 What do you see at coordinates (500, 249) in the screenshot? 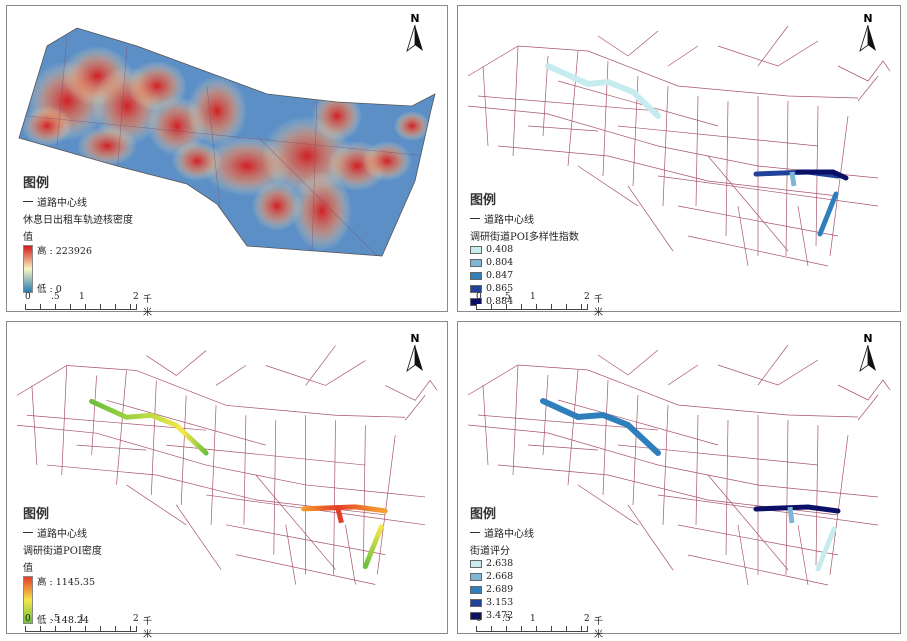
I see `class-label: 0.408` at bounding box center [500, 249].